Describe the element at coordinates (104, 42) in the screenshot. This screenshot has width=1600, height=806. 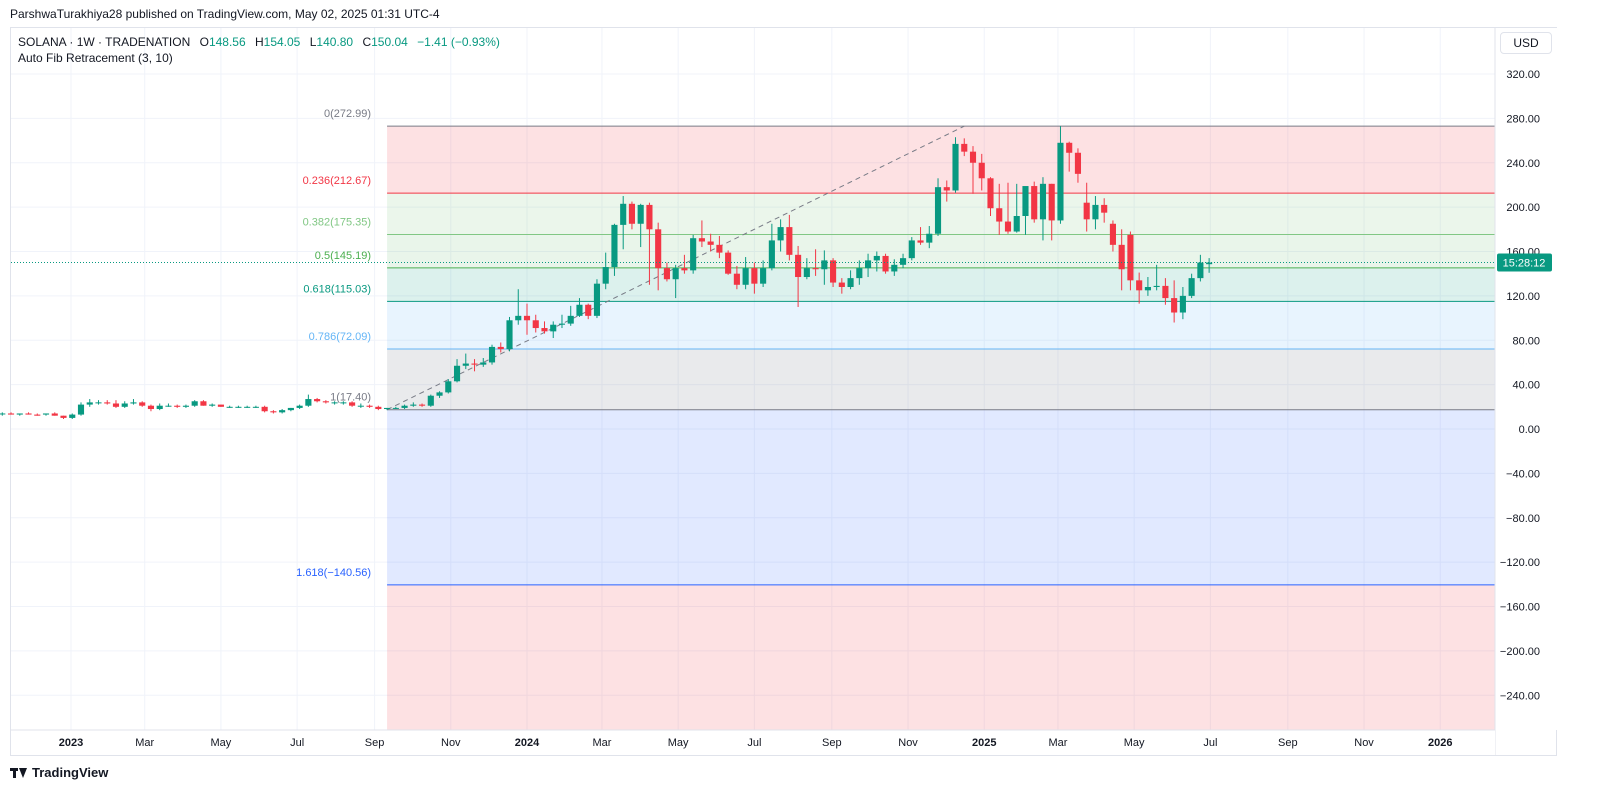
I see `symbol-label: SOLANA · 1W · TRADENATION` at that location.